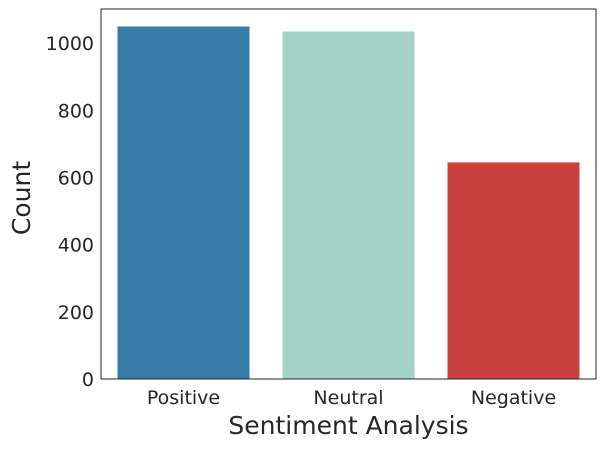 Image resolution: width=606 pixels, height=451 pixels. I want to click on y-tick-label-600: 600, so click(76, 179).